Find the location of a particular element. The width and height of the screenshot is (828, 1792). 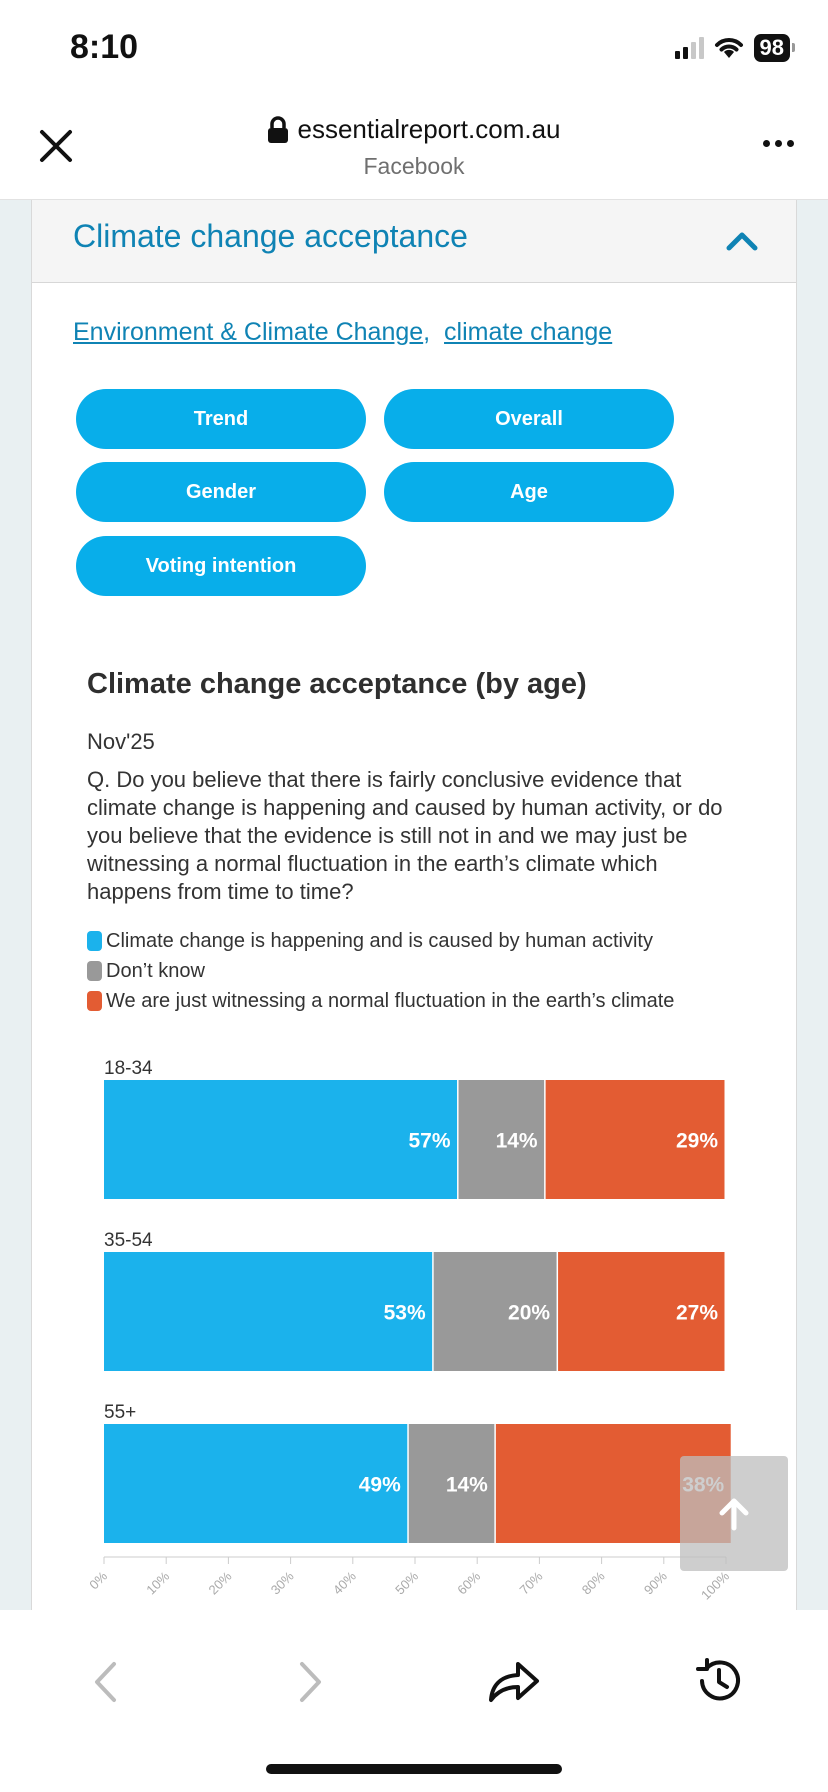

legend-swatch-fluctuation is located at coordinates (94, 1001).